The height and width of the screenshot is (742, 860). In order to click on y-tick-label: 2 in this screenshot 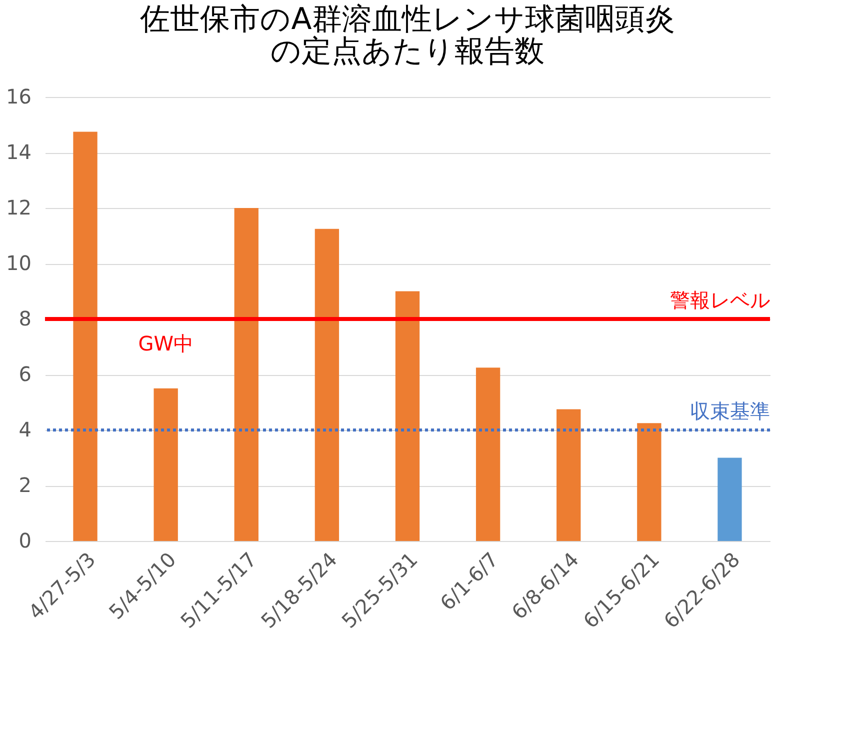, I will do `click(25, 485)`.